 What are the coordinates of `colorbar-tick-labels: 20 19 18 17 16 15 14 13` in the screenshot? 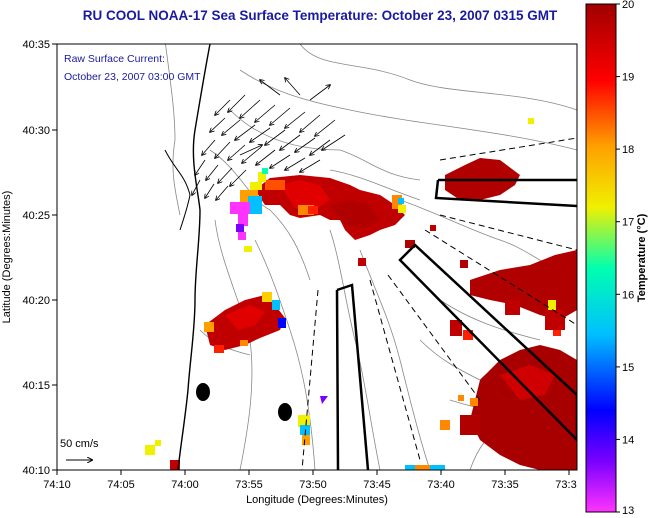 It's located at (628, 258).